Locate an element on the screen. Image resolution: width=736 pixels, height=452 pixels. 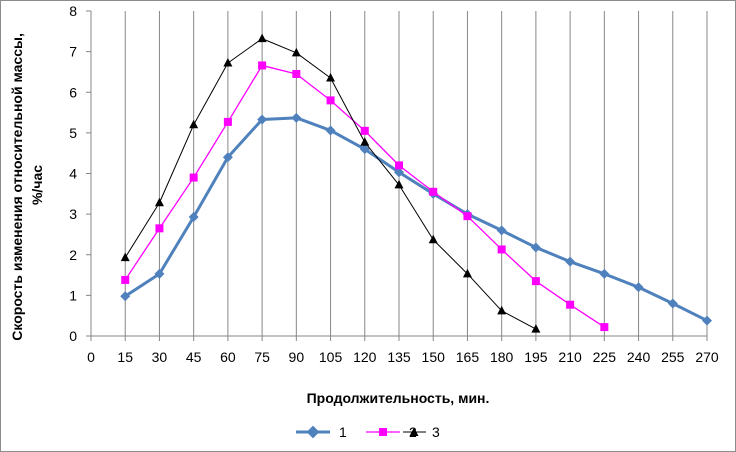
x-tick-label-105: 105 is located at coordinates (331, 357).